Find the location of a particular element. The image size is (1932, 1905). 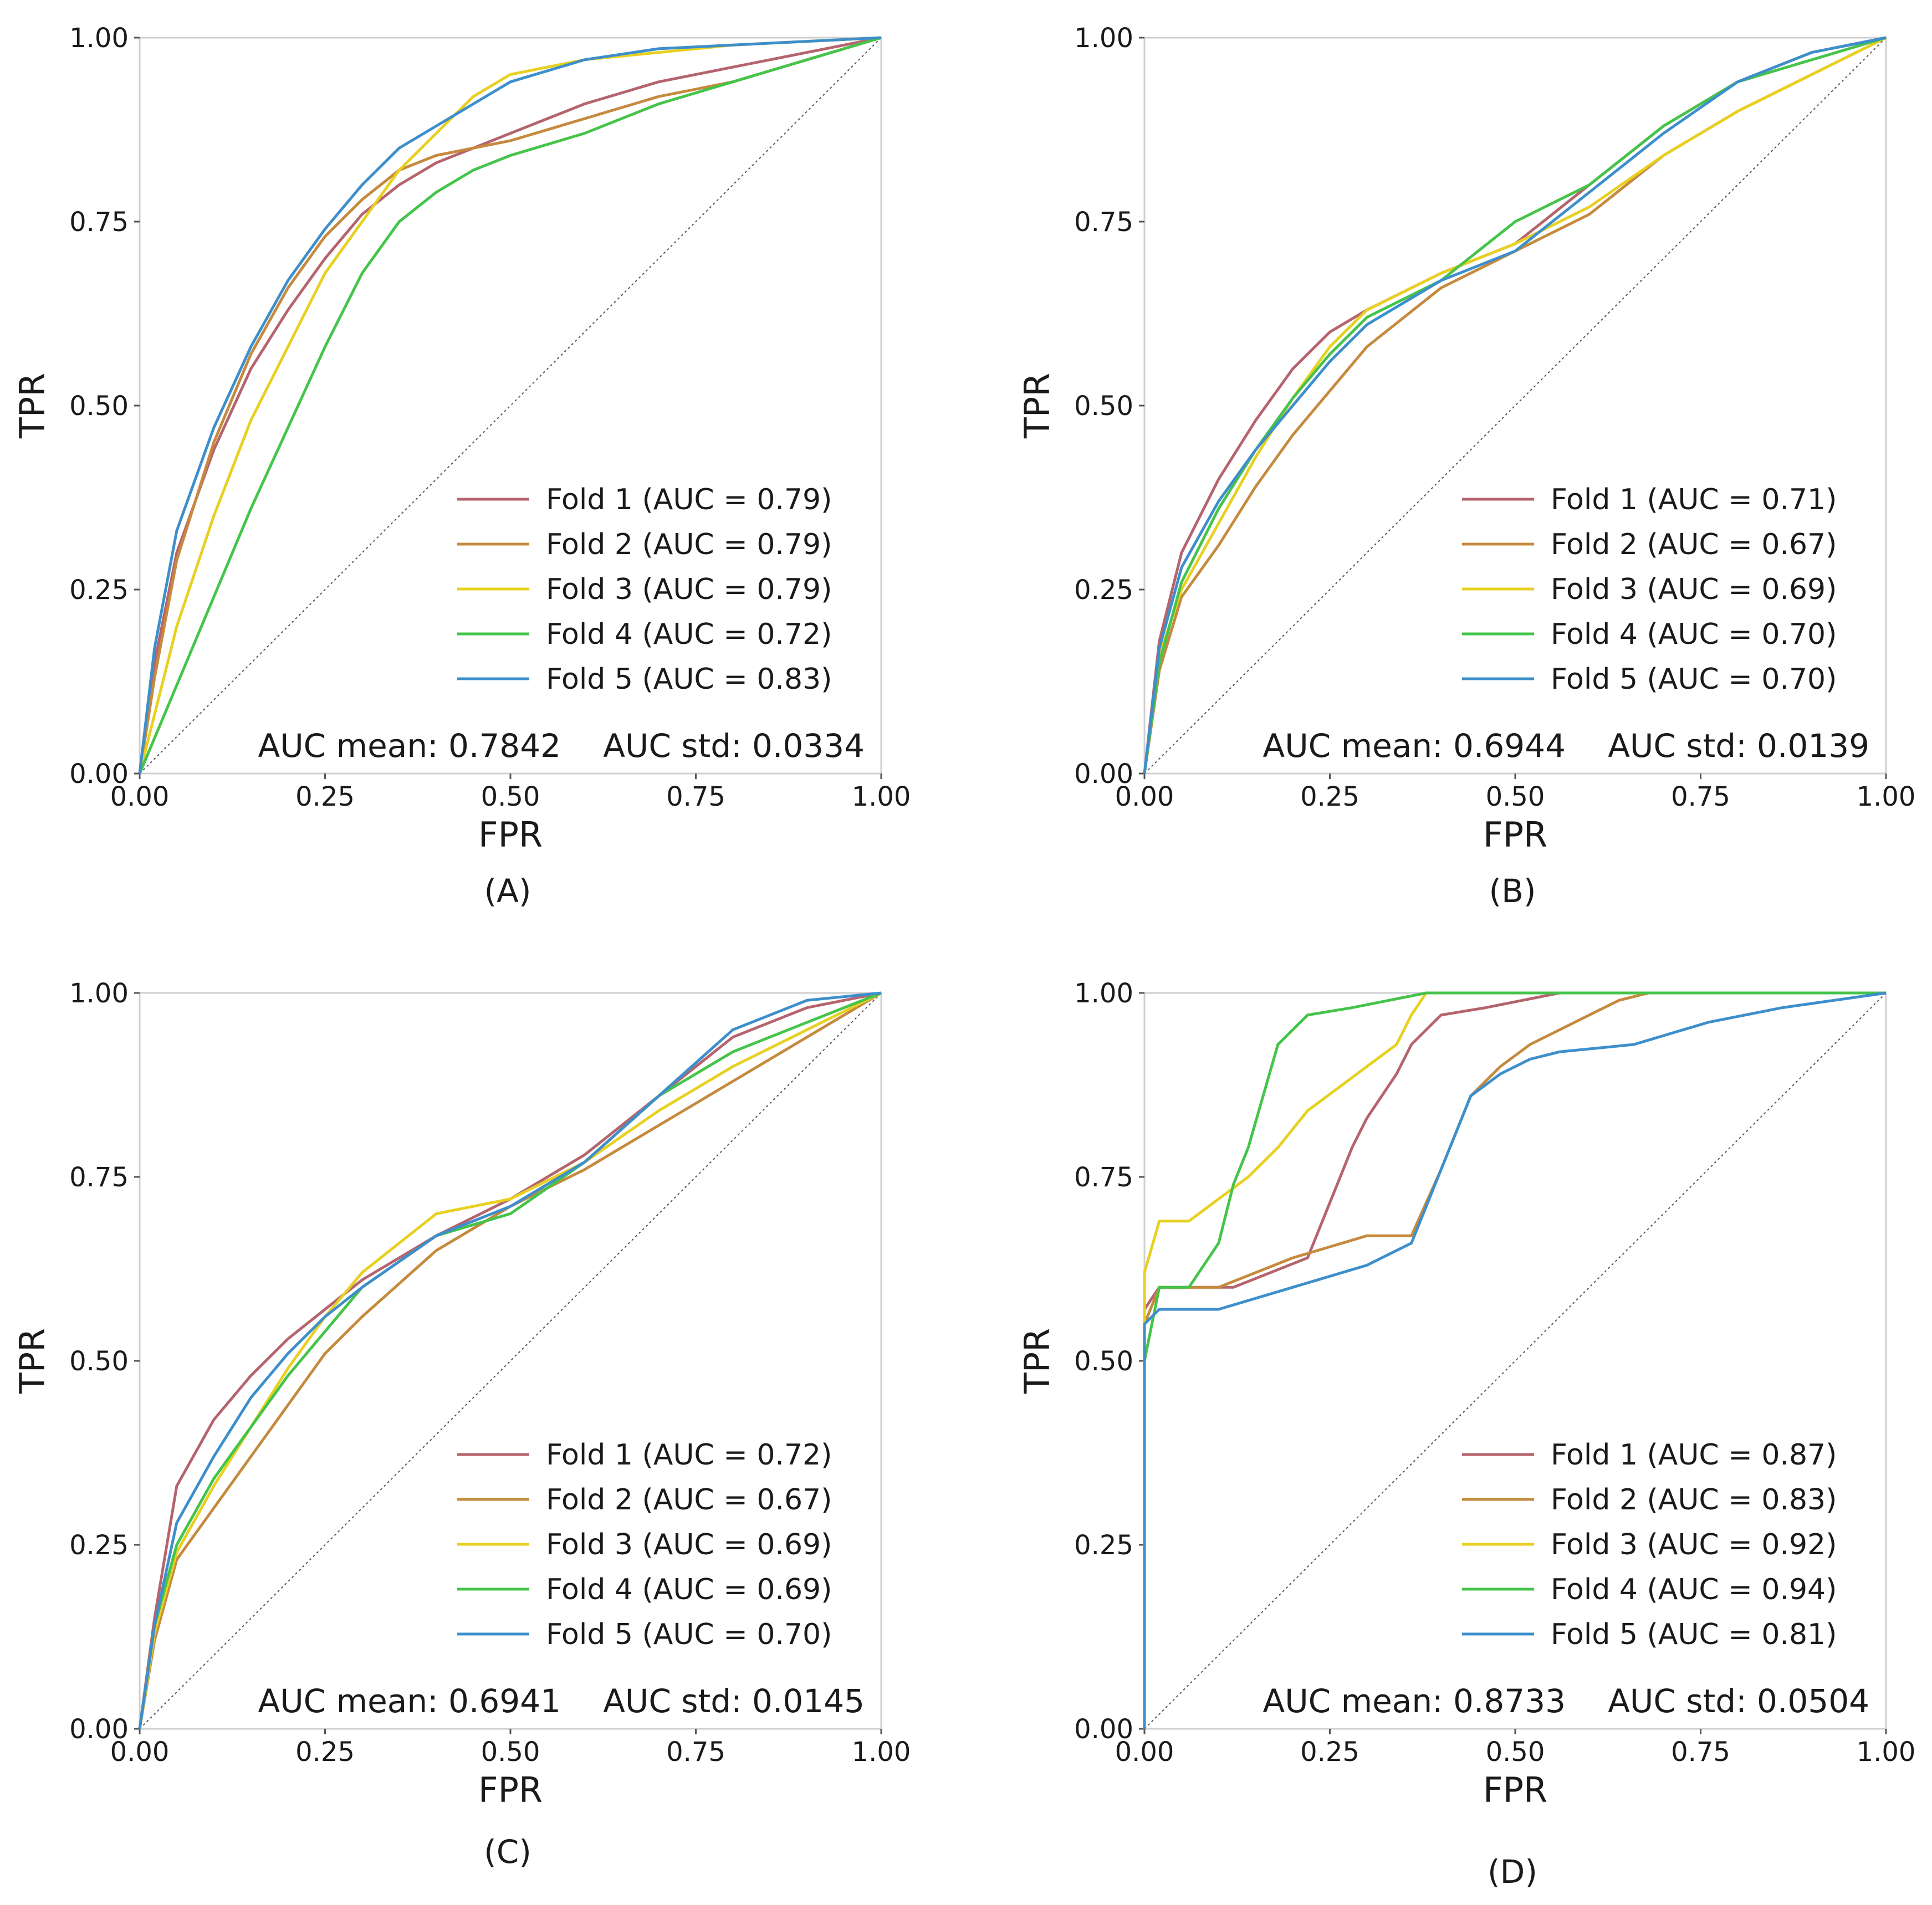

auc-std-label: AUC std: 0.0334 is located at coordinates (734, 746).